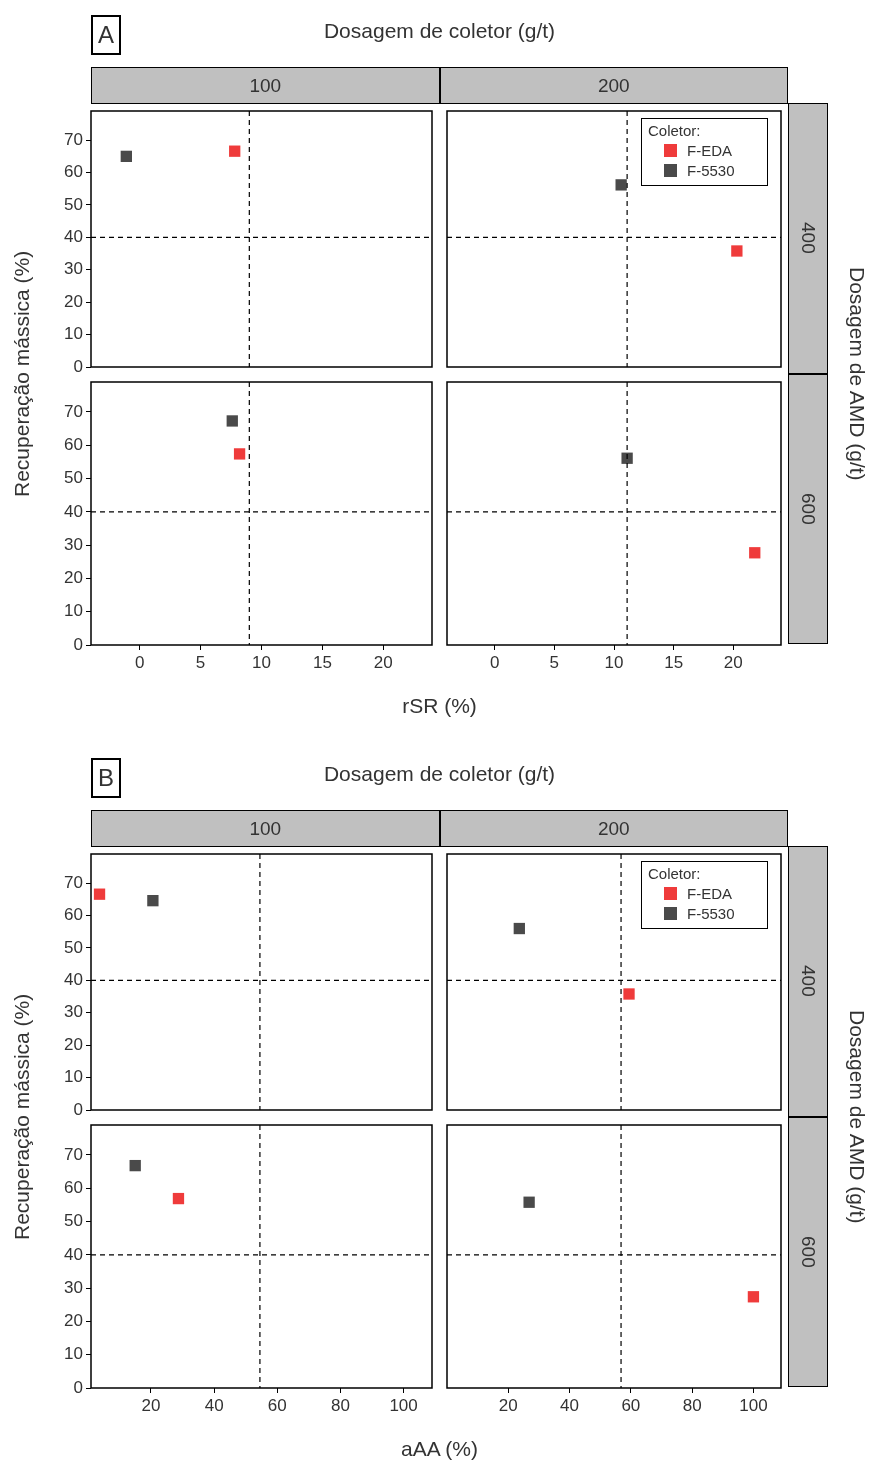 This screenshot has height=1475, width=877. What do you see at coordinates (106, 778) in the screenshot?
I see `text: B` at bounding box center [106, 778].